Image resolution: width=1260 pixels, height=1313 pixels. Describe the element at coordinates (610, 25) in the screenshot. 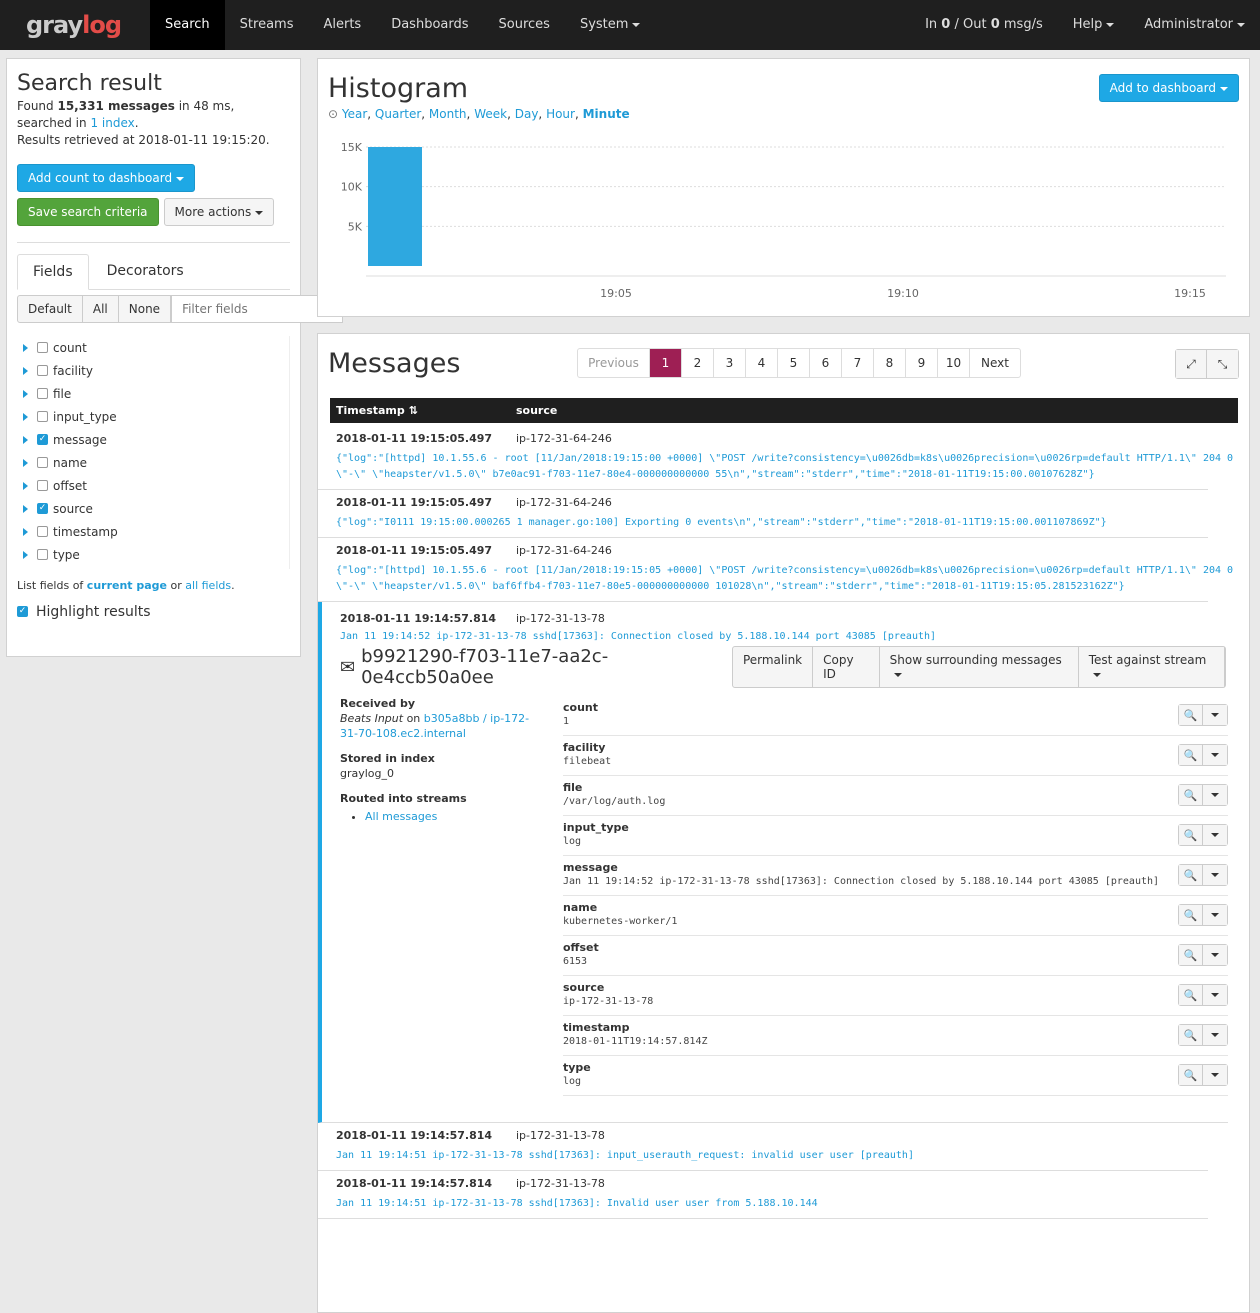

I see `nav-system: System` at that location.